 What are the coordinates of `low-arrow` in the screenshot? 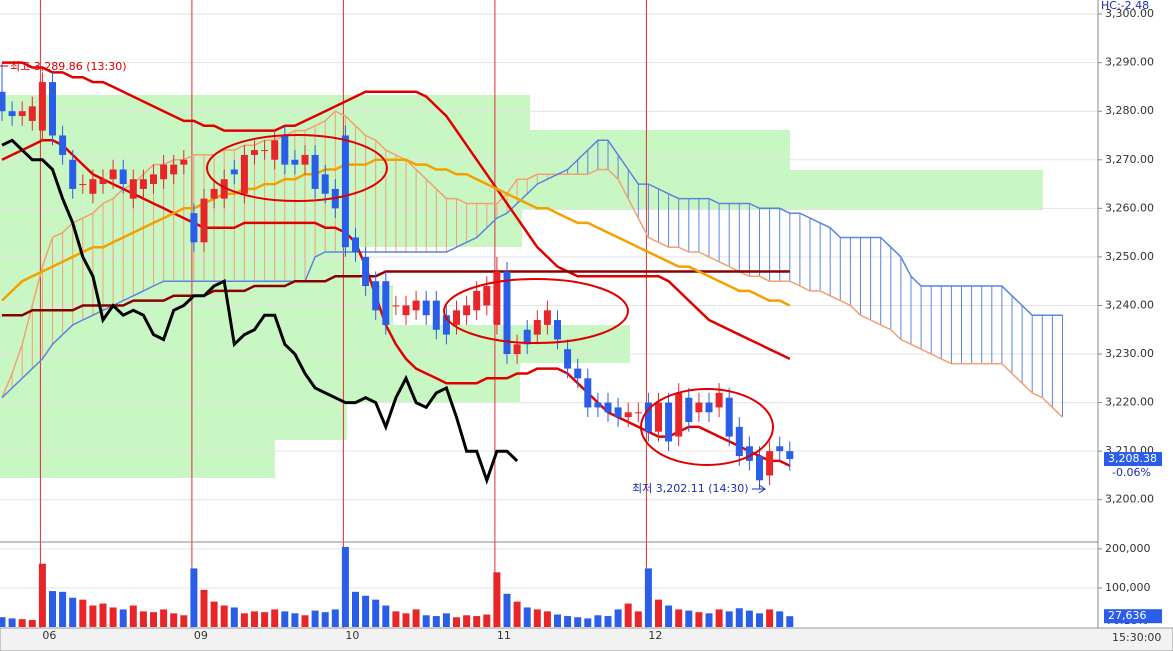 It's located at (759, 489).